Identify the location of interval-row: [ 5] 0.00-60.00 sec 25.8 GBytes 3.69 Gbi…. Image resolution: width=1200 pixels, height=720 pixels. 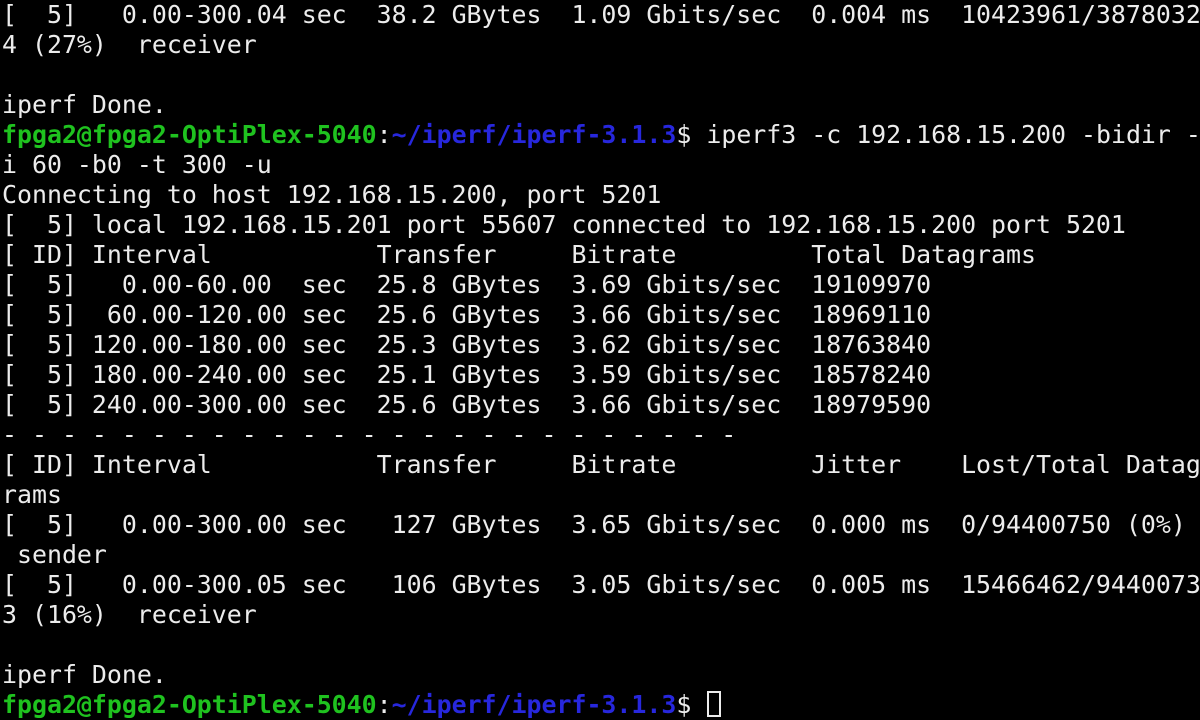
(467, 284).